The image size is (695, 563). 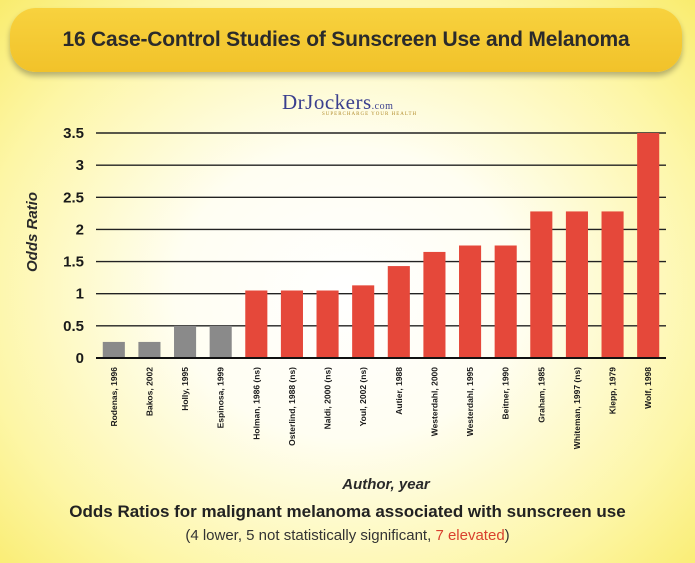 What do you see at coordinates (648, 388) in the screenshot?
I see `x-tick-label: Wolf, 1998` at bounding box center [648, 388].